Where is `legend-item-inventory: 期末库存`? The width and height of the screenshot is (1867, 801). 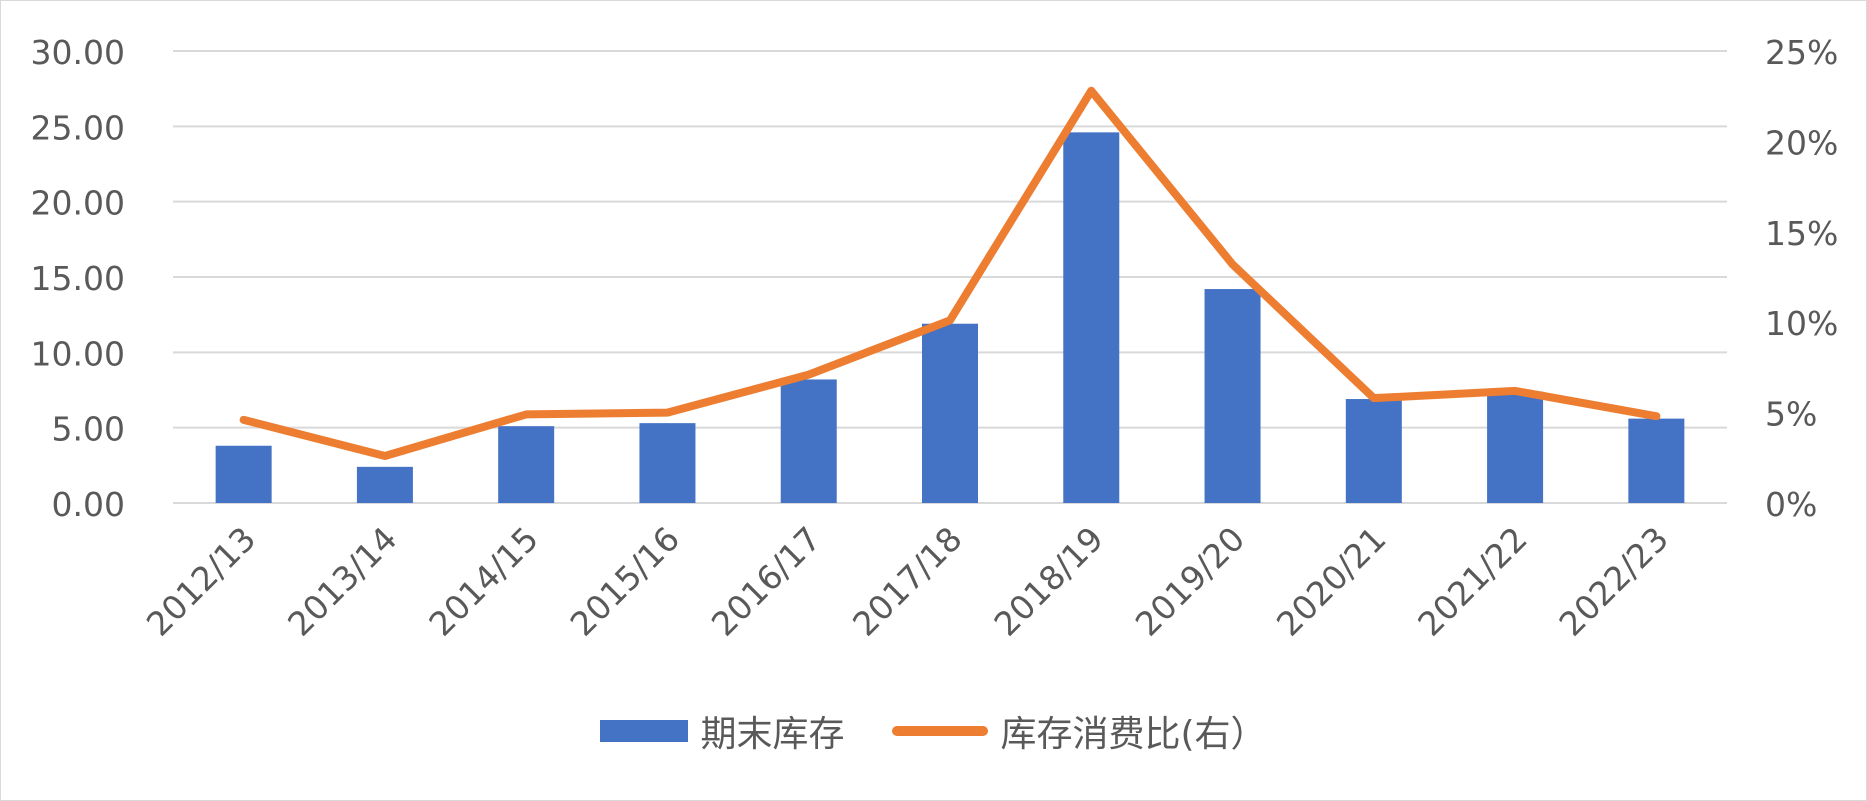 legend-item-inventory: 期末库存 is located at coordinates (722, 731).